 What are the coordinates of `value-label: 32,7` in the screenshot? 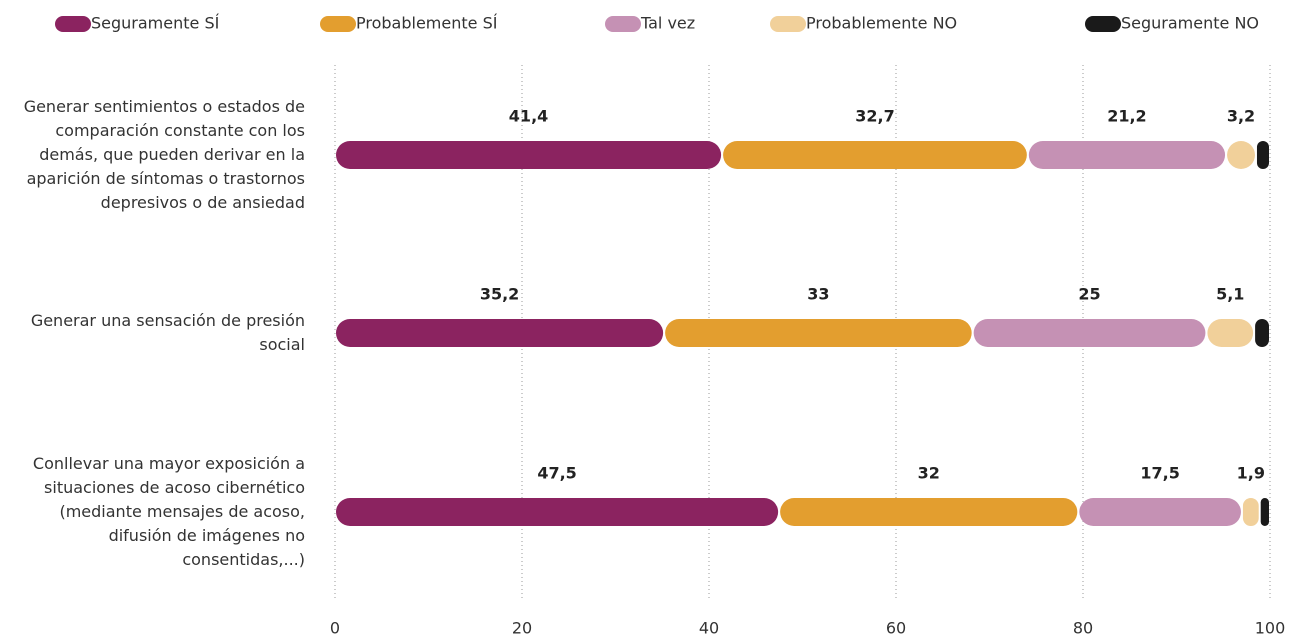 It's located at (874, 116).